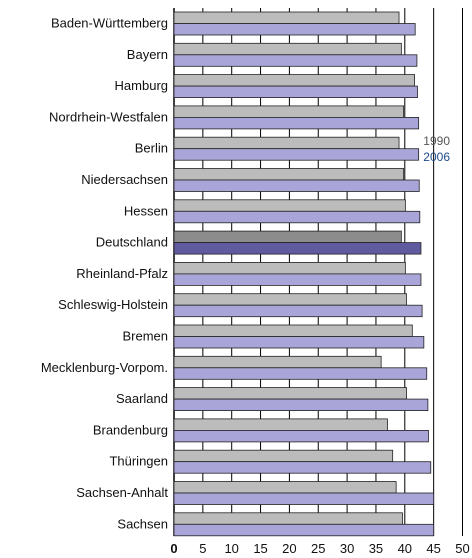 This screenshot has height=558, width=472. I want to click on x-tick-label: 0, so click(173, 548).